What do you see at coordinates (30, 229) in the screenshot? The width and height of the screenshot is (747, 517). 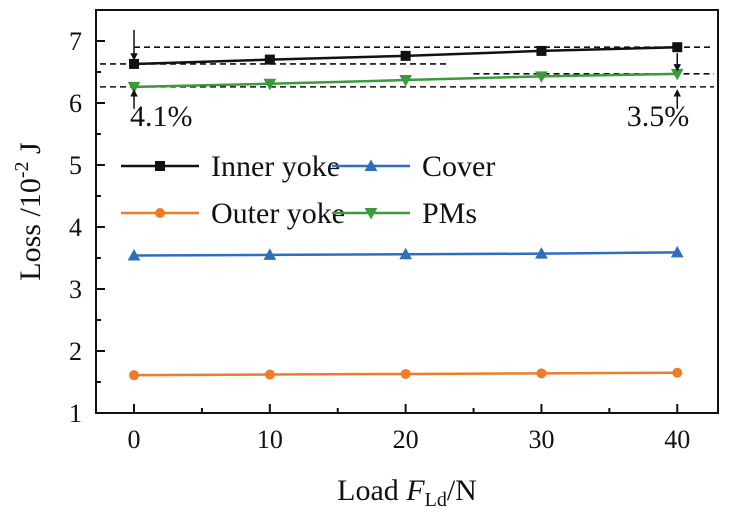 I see `y-axis-label-text: Loss /10` at bounding box center [30, 229].